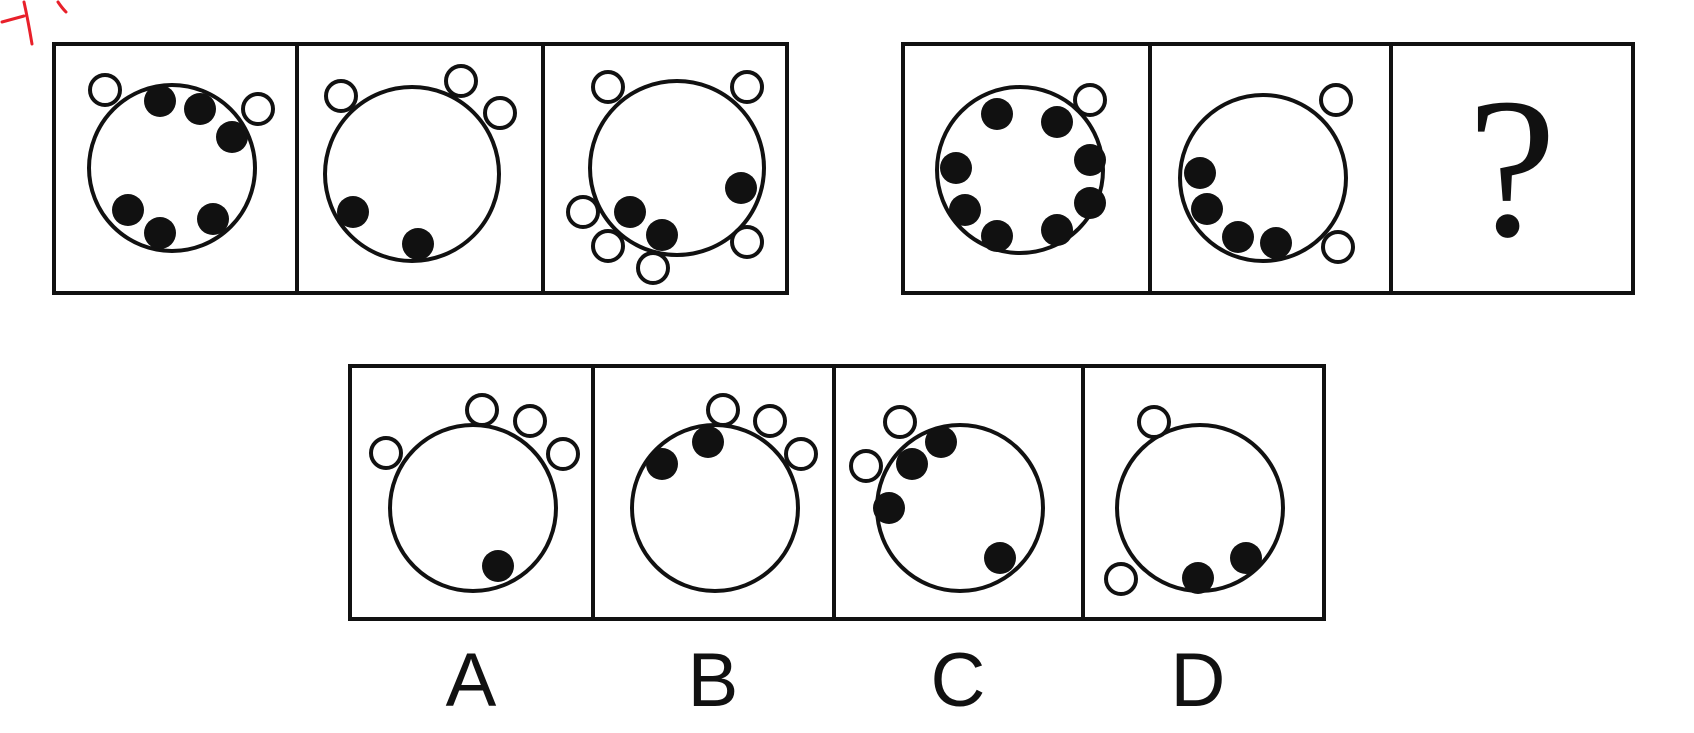 The image size is (1694, 733). I want to click on option-b-figure, so click(724, 493).